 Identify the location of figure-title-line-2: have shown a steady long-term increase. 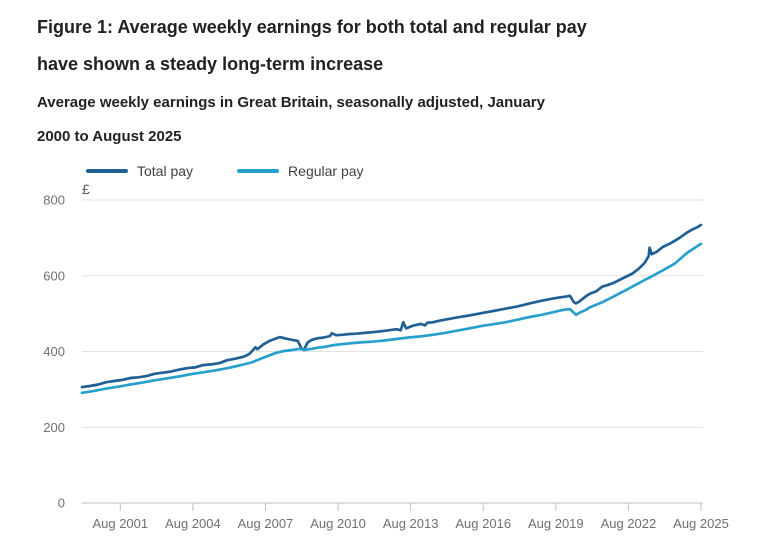
(210, 64).